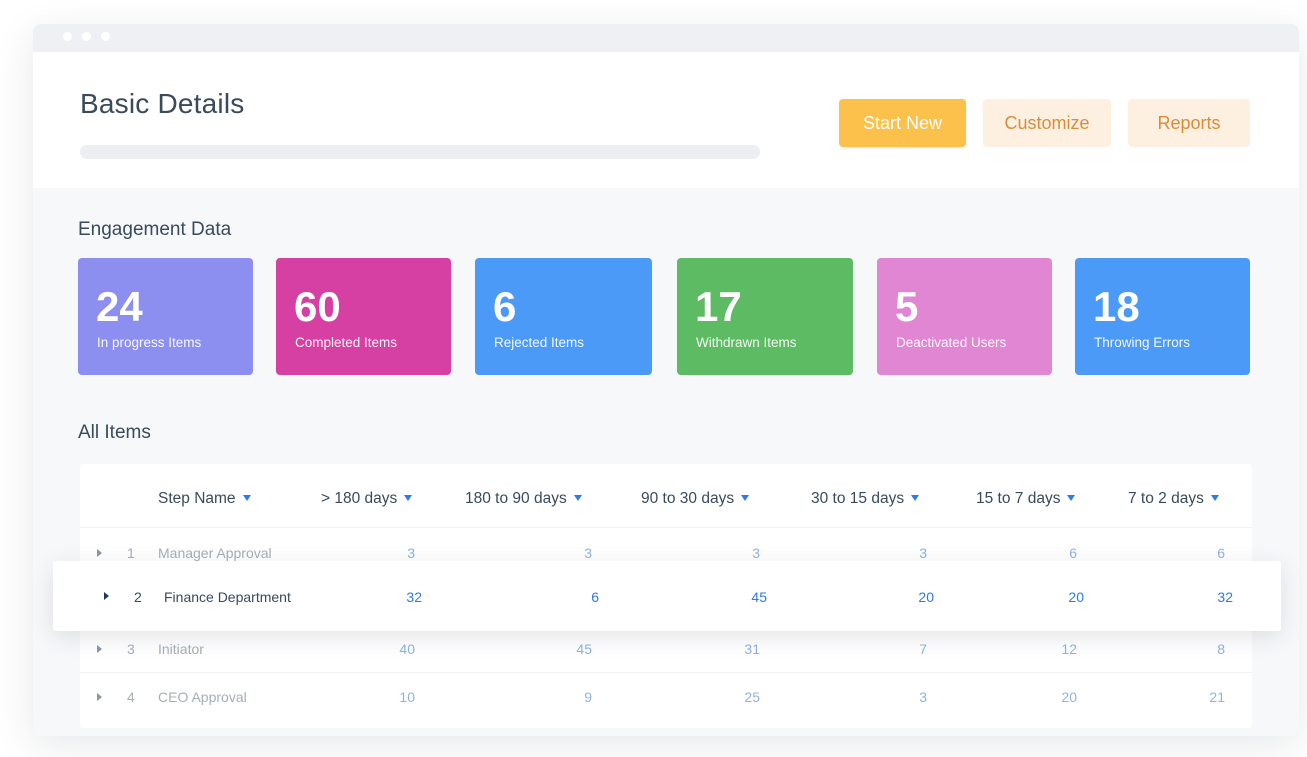  I want to click on column-header-180-90: 180 to 90 days, so click(523, 499).